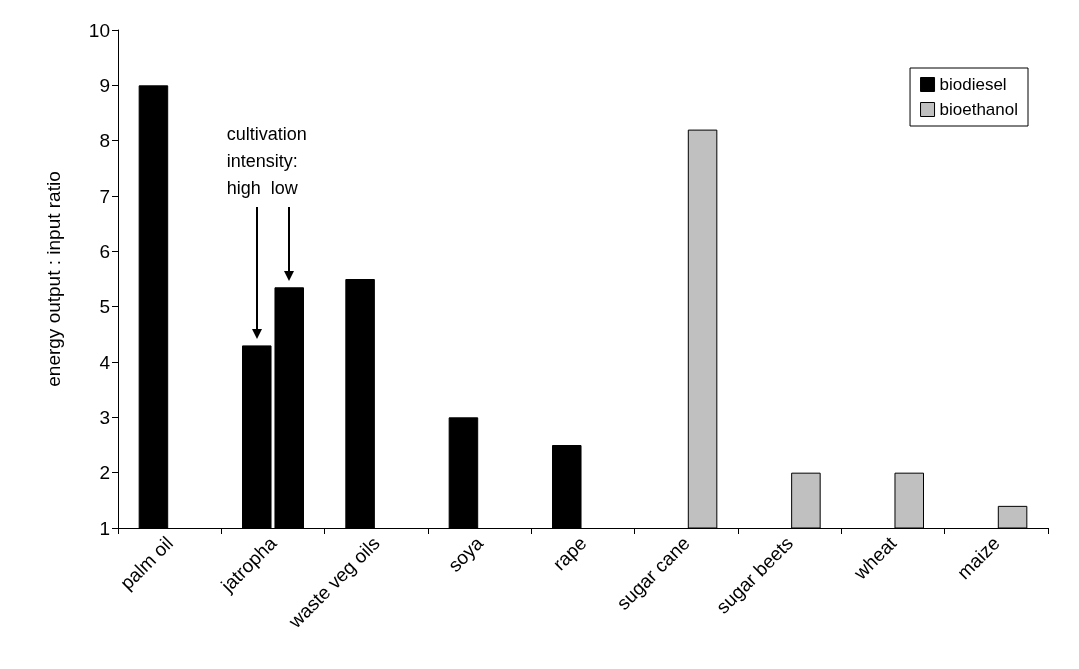 The width and height of the screenshot is (1079, 669). I want to click on y-tick-label: 9, so click(104, 85).